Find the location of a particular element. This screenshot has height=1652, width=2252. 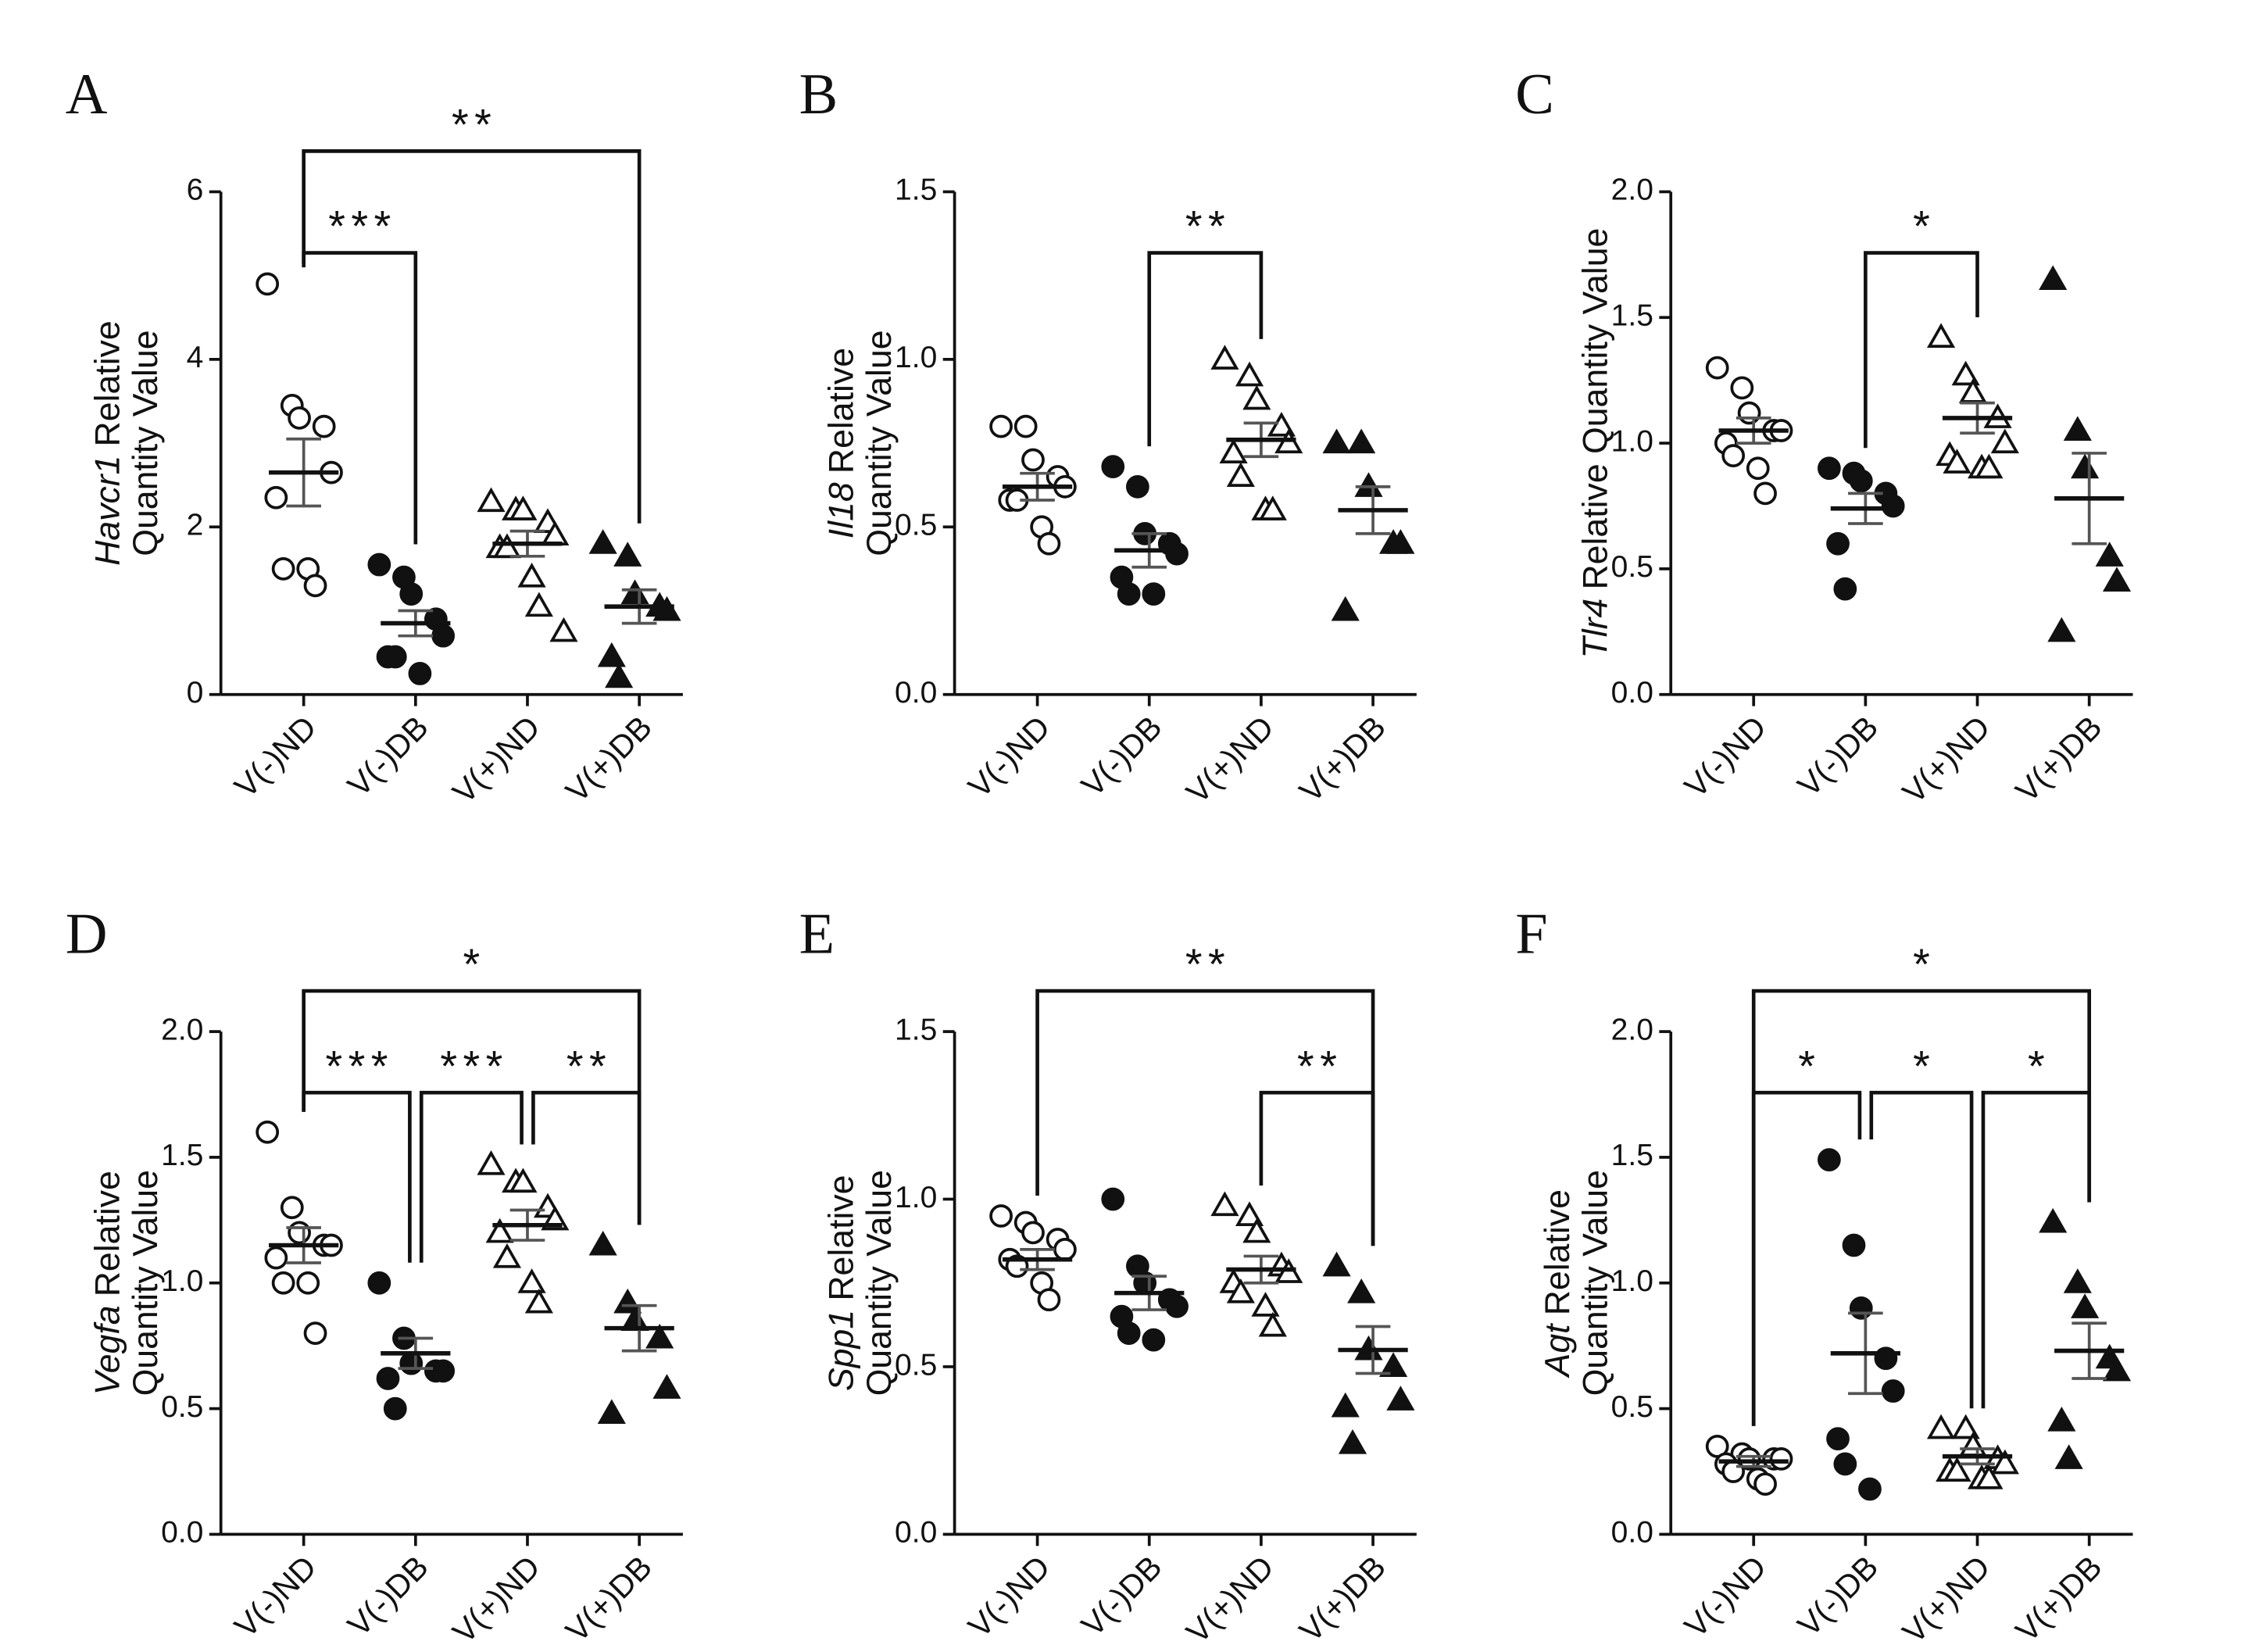

y-axis-label: Quantity Value is located at coordinates (146, 1283).